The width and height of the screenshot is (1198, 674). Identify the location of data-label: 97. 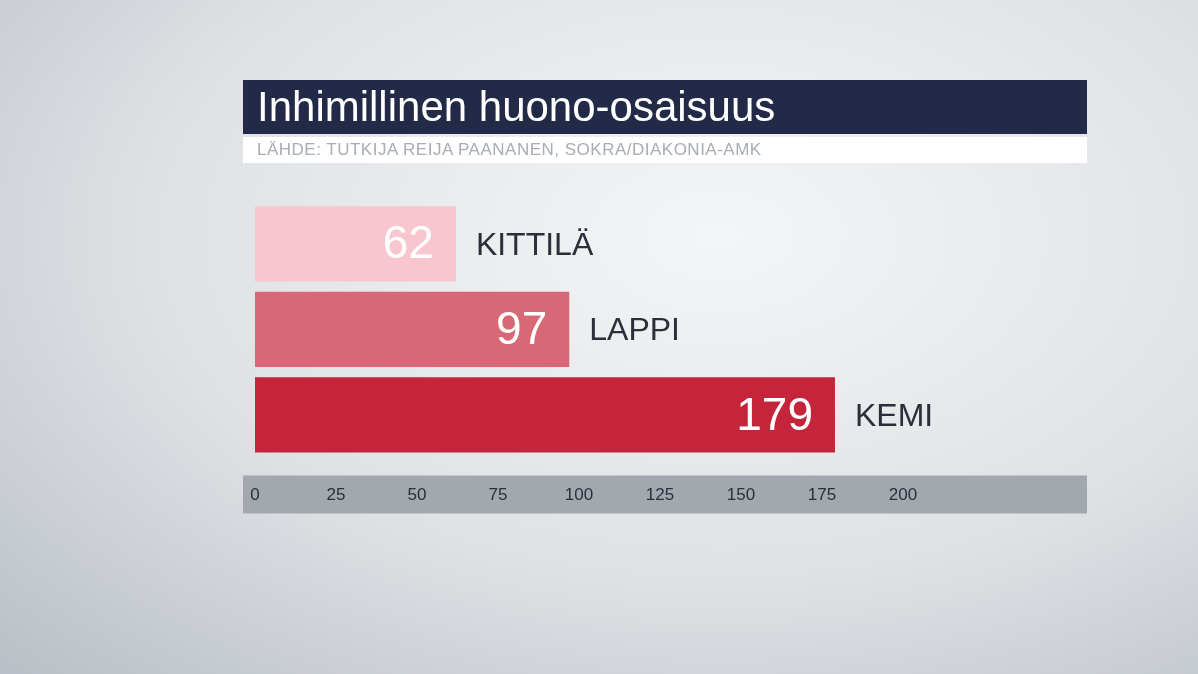
(522, 327).